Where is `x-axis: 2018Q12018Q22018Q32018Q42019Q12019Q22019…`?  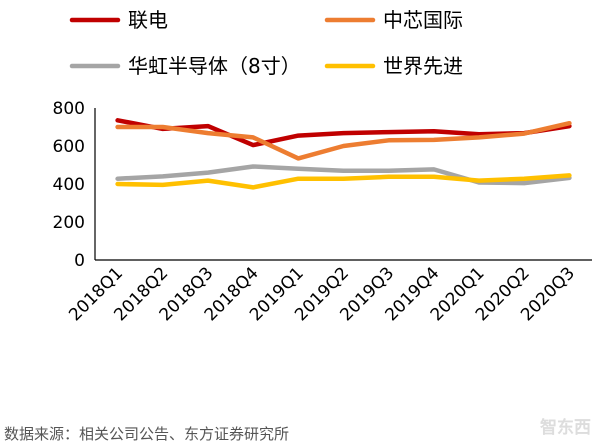 x-axis: 2018Q12018Q22018Q32018Q42019Q12019Q22019… is located at coordinates (328, 292).